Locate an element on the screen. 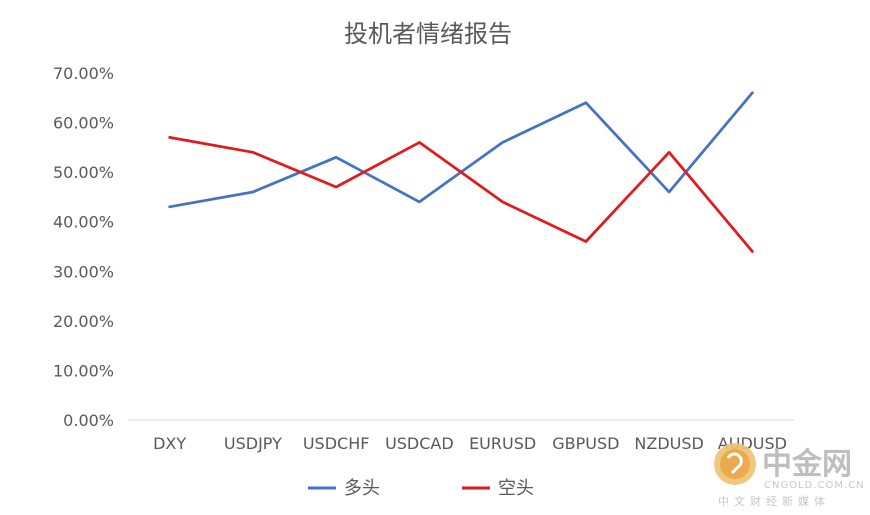  watermark-domain: CNGOLD.COM.CN is located at coordinates (814, 485).